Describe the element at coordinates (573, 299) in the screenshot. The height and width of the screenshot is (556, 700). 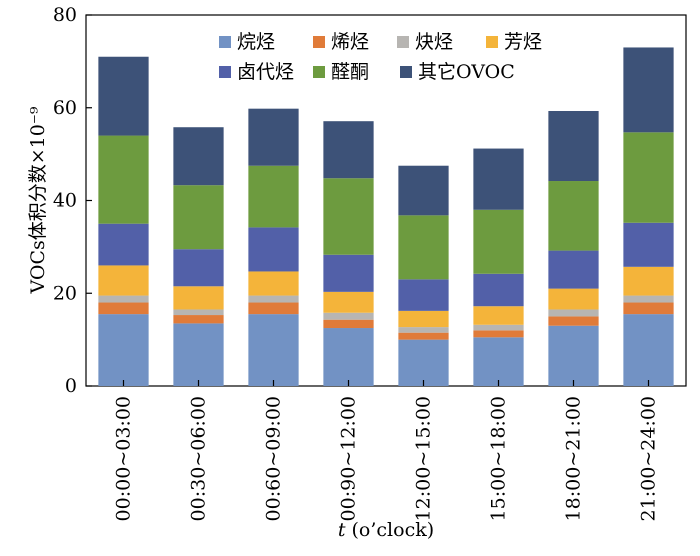
I see `bar-segment-s3-c6` at that location.